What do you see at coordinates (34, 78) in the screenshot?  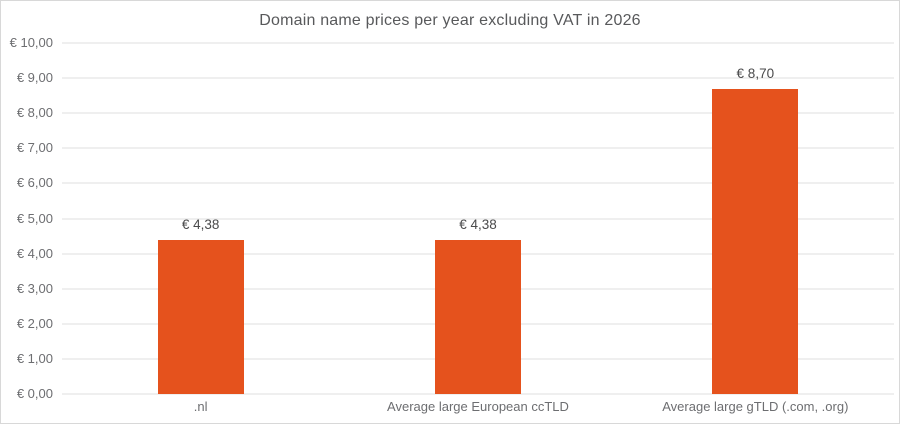 I see `y-axis-tick-label: € 9,00` at bounding box center [34, 78].